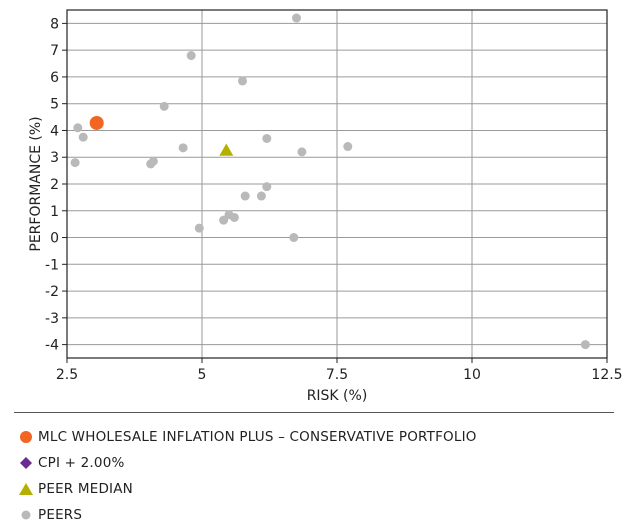 Image resolution: width=634 pixels, height=528 pixels. I want to click on y-axis-ticks: 8 7 6 5 4 3 2 1 0 -1 -2 -3 -4, so click(56, 185).